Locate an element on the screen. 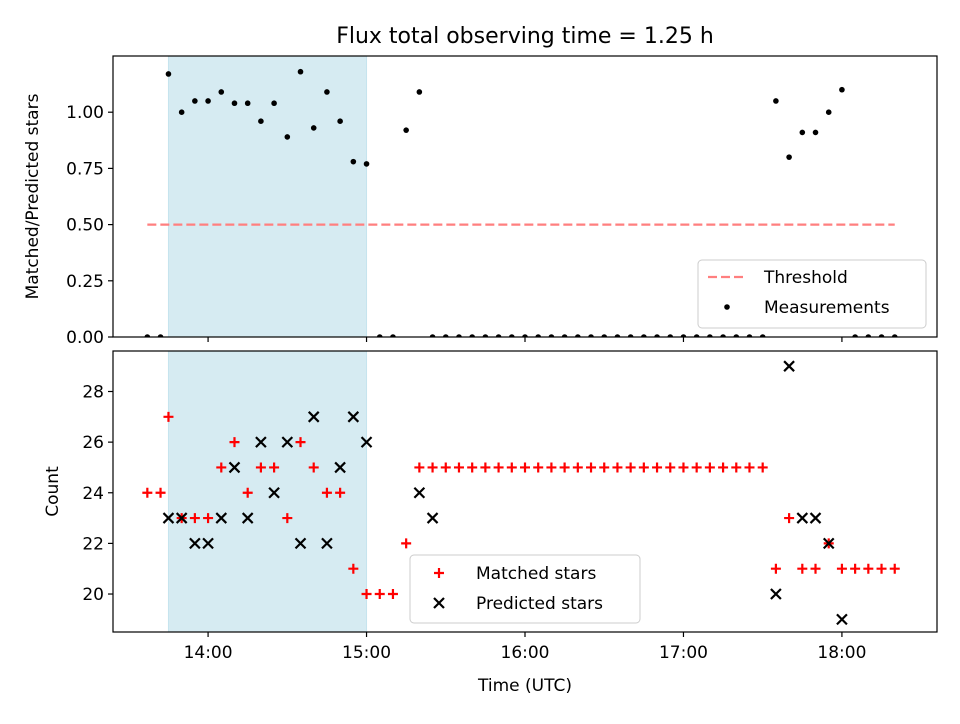 This screenshot has height=724, width=960. legend-threshold-label: Threshold is located at coordinates (805, 278).